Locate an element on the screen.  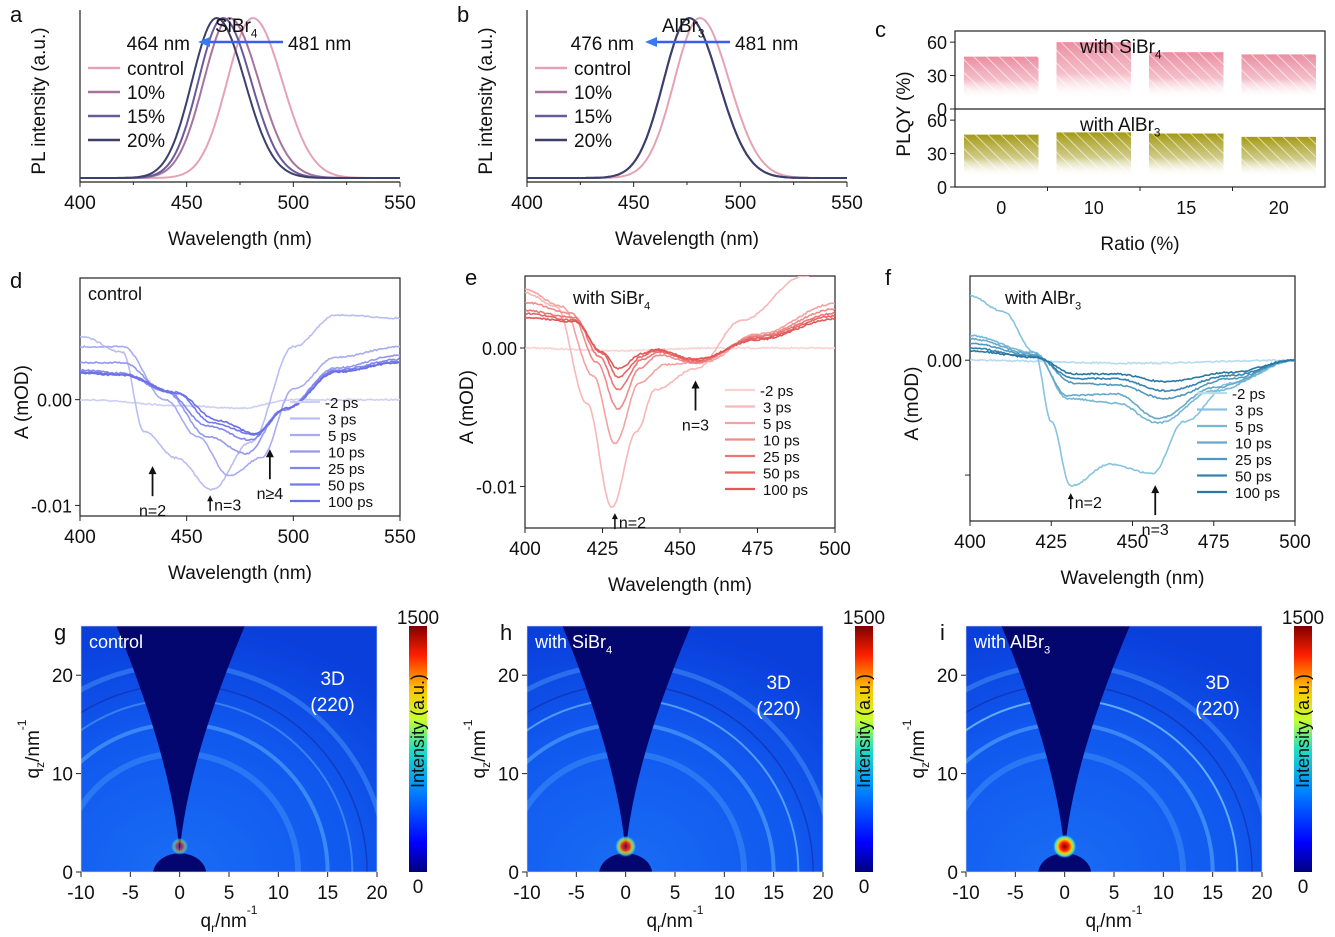
panel-label: b is located at coordinates (463, 14).